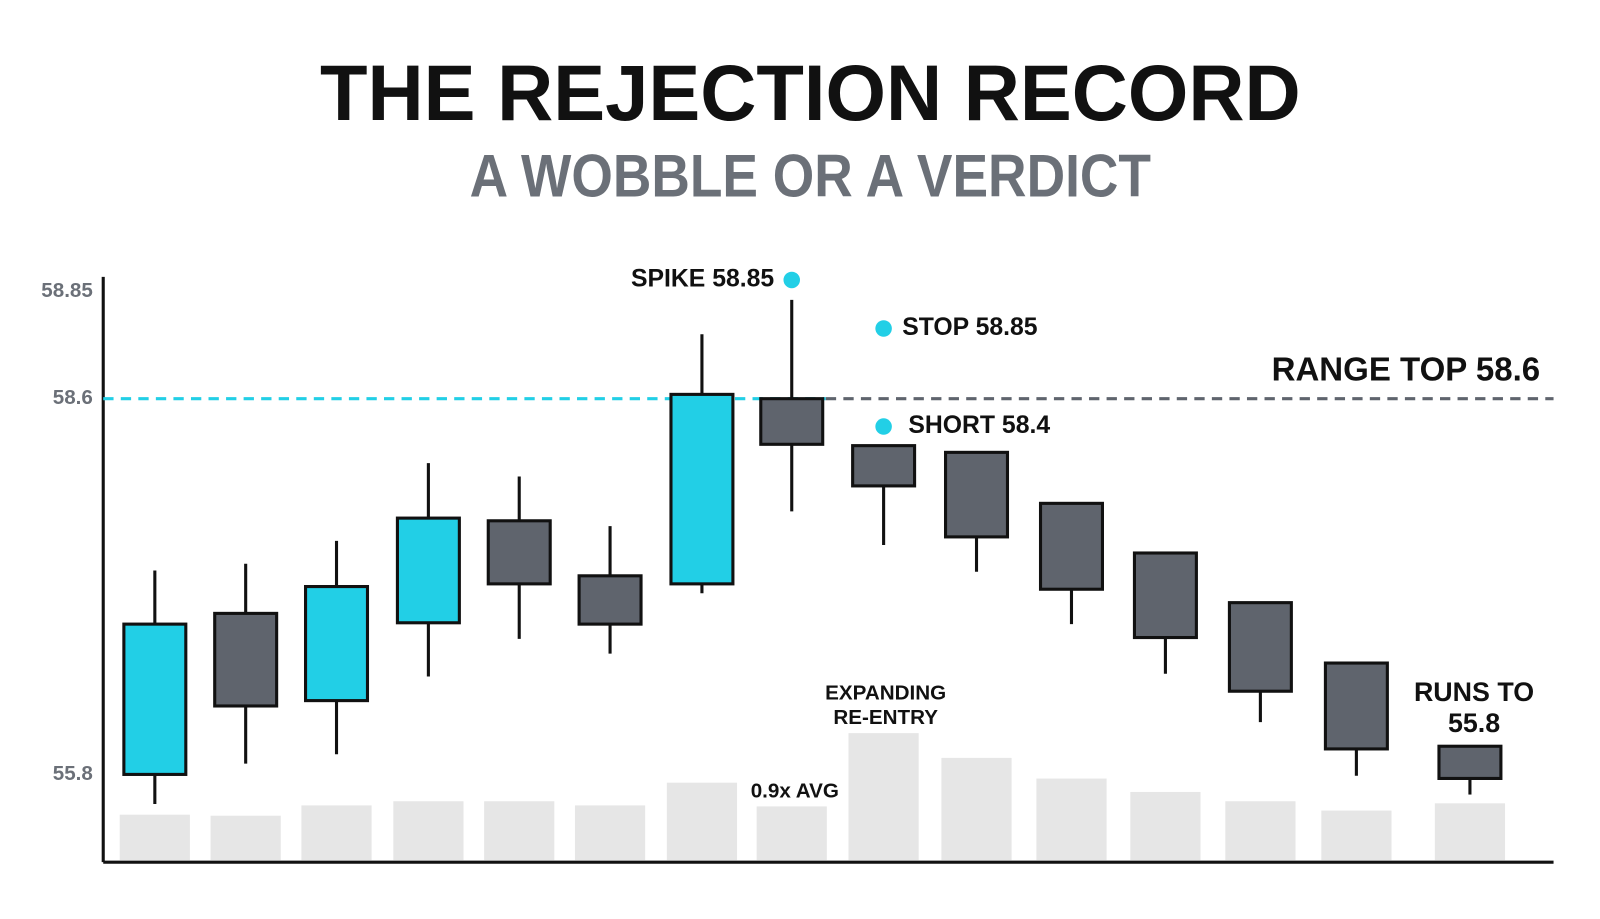 Image resolution: width=1600 pixels, height=919 pixels. What do you see at coordinates (810, 93) in the screenshot?
I see `chart-title: THE REJECTION RECORD` at bounding box center [810, 93].